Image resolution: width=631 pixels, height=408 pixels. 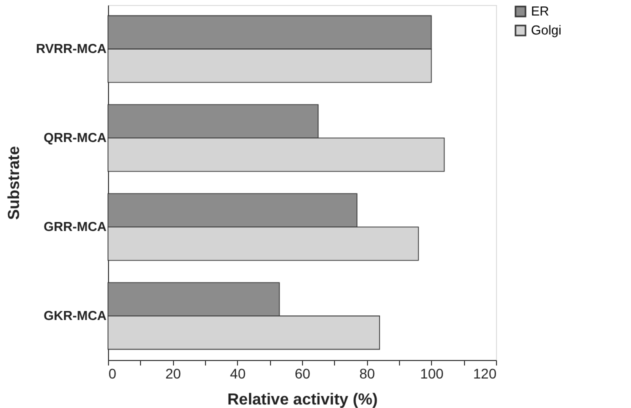 What do you see at coordinates (238, 374) in the screenshot?
I see `x-tick-label: 40` at bounding box center [238, 374].